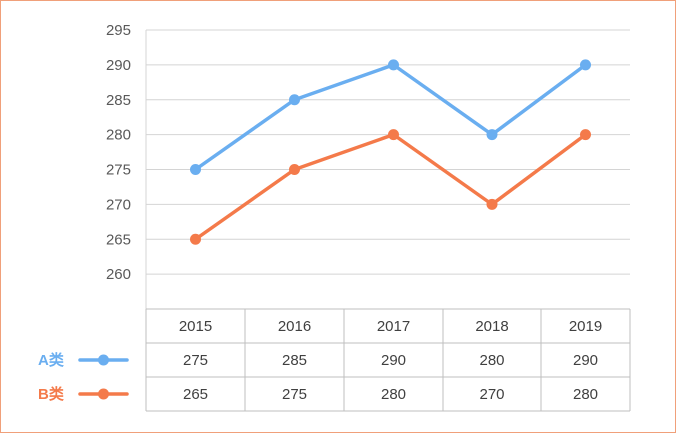  What do you see at coordinates (585, 65) in the screenshot?
I see `data-point-a-2019` at bounding box center [585, 65].